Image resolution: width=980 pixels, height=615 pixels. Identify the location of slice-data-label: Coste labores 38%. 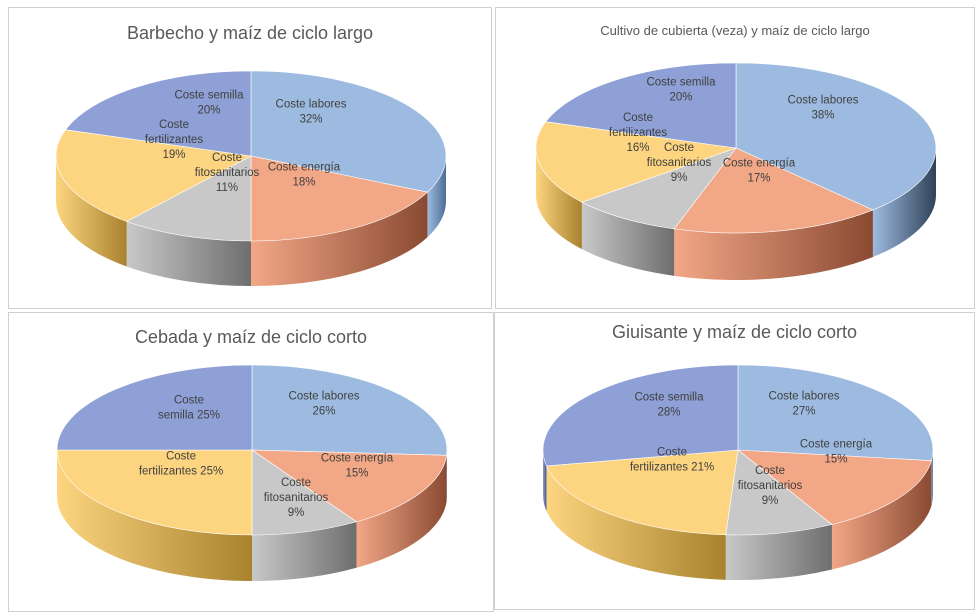
(823, 108).